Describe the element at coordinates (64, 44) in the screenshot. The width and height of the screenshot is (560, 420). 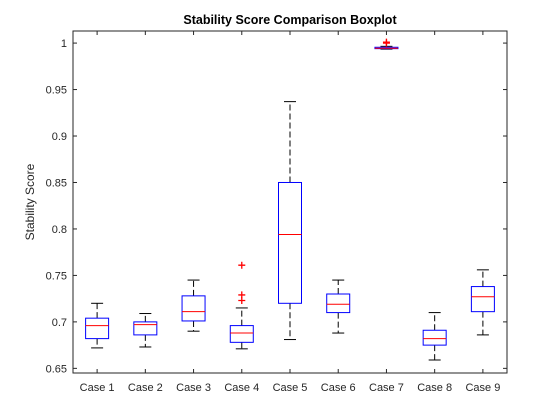
I see `y-tick-label: 1` at that location.